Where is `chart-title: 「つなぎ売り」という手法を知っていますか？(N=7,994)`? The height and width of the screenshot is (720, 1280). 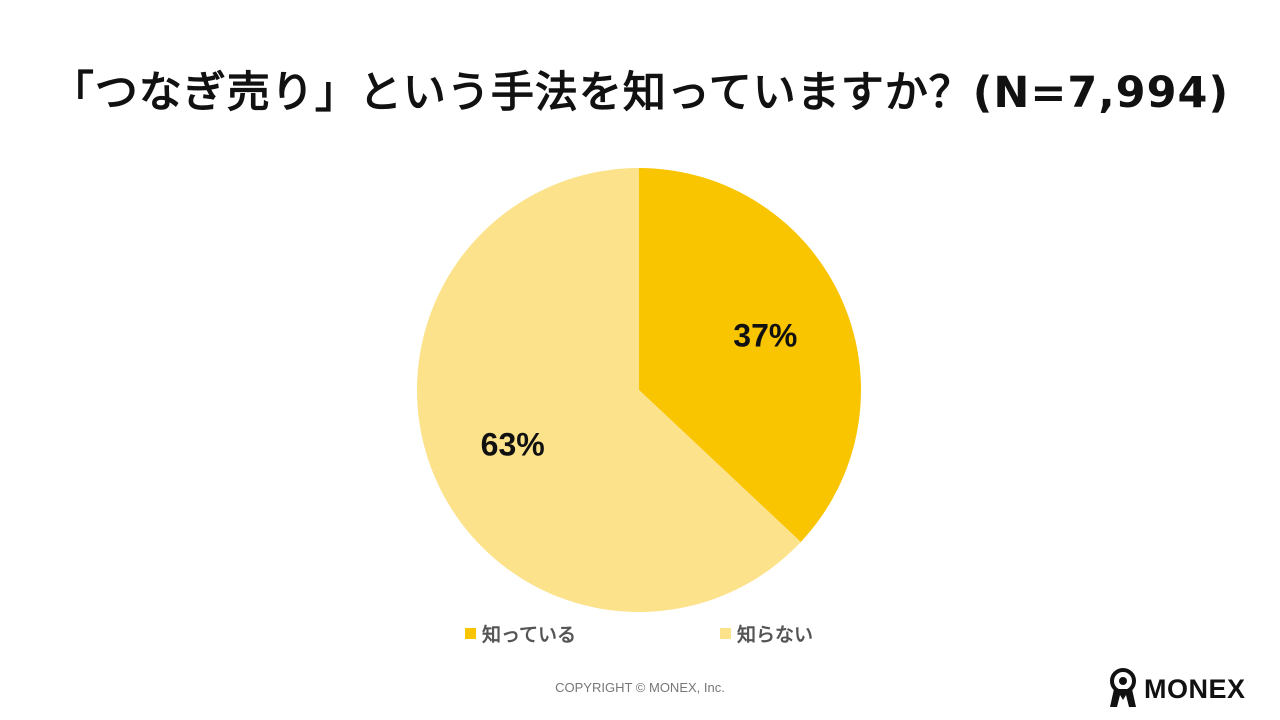 chart-title: 「つなぎ売り」という手法を知っていますか？(N=7,994) is located at coordinates (640, 93).